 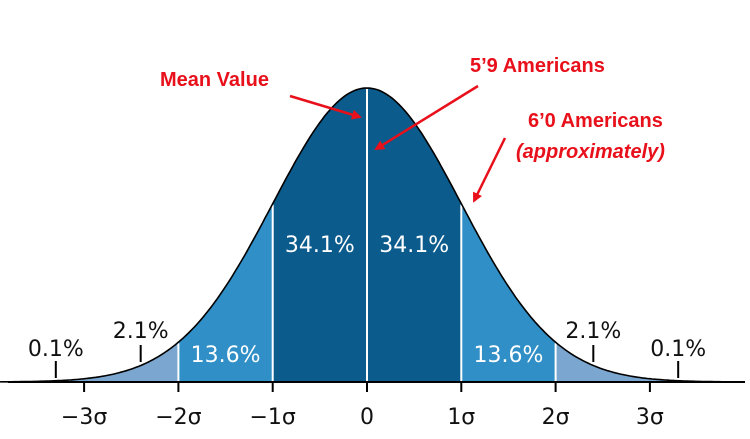 I want to click on percentage-label-1: 2.1%, so click(x=141, y=331).